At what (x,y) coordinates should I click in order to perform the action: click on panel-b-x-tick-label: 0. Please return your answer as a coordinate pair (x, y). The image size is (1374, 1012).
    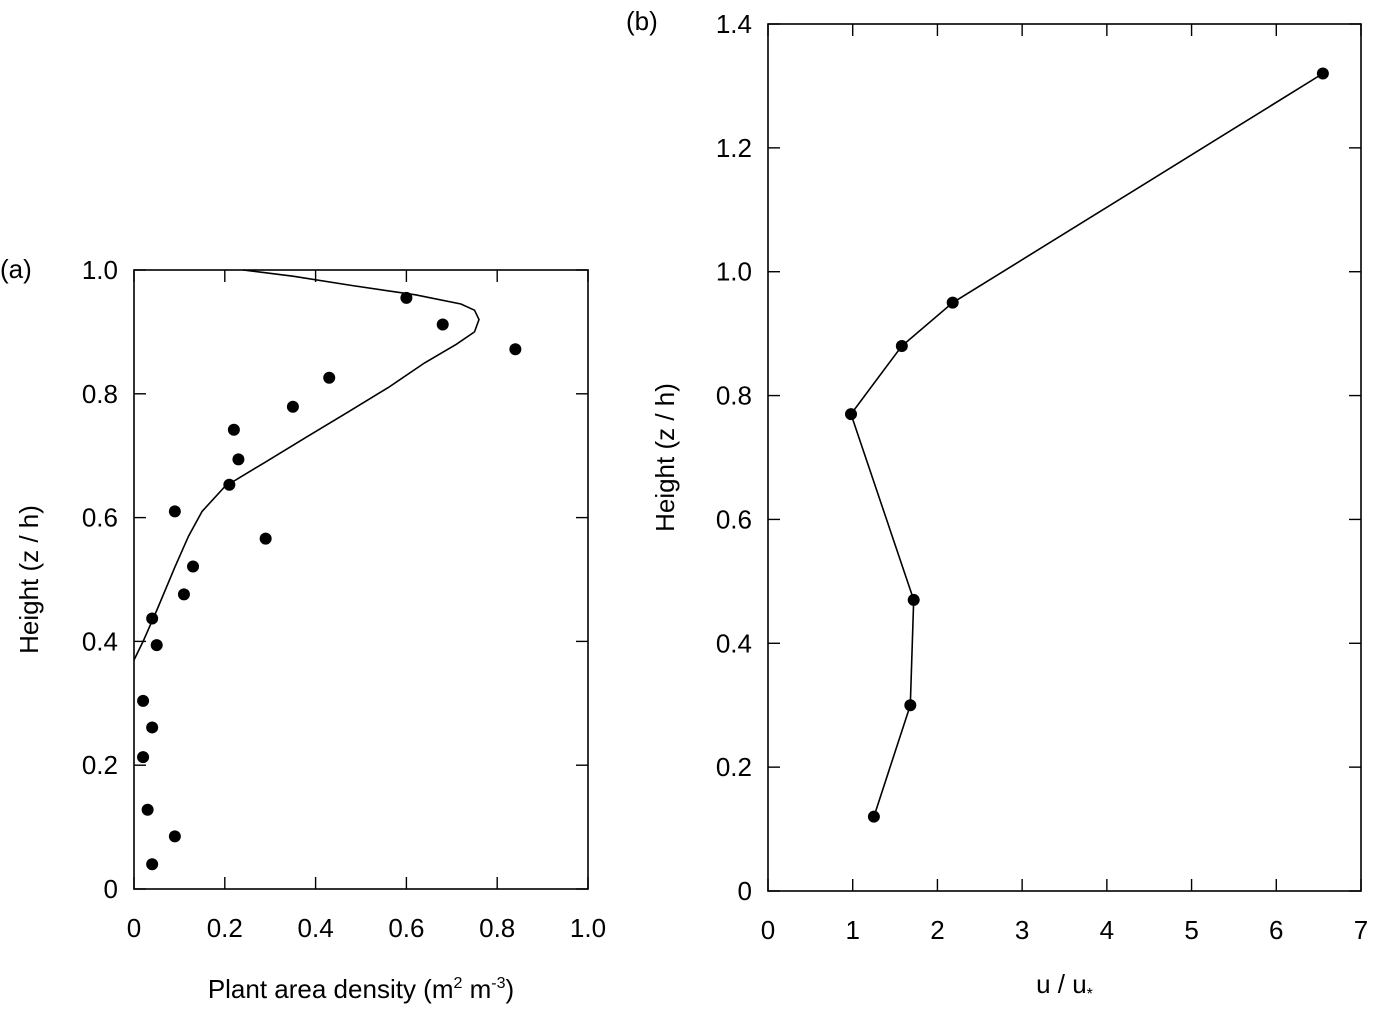
    Looking at the image, I should click on (768, 930).